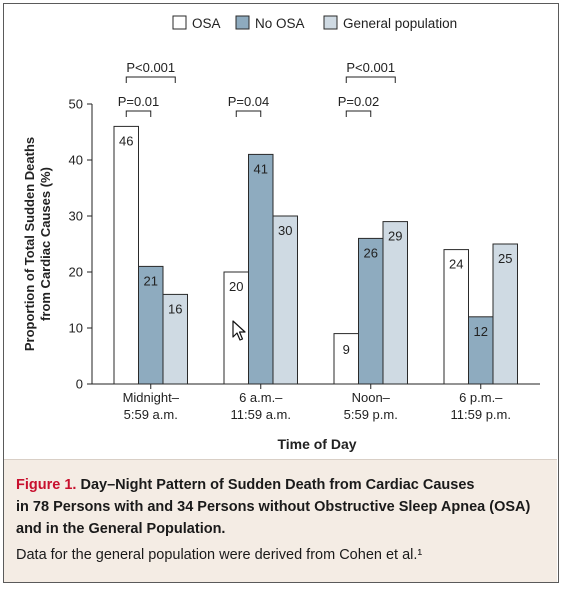  What do you see at coordinates (285, 230) in the screenshot?
I see `bar-value-label: 30` at bounding box center [285, 230].